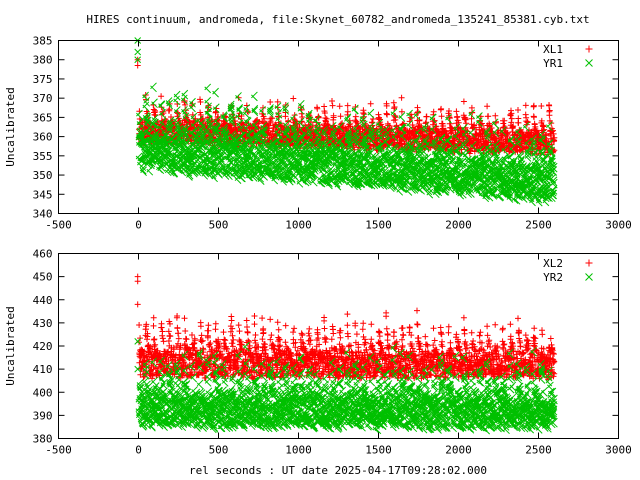  Describe the element at coordinates (43, 392) in the screenshot. I see `y-tick-label: 400` at that location.